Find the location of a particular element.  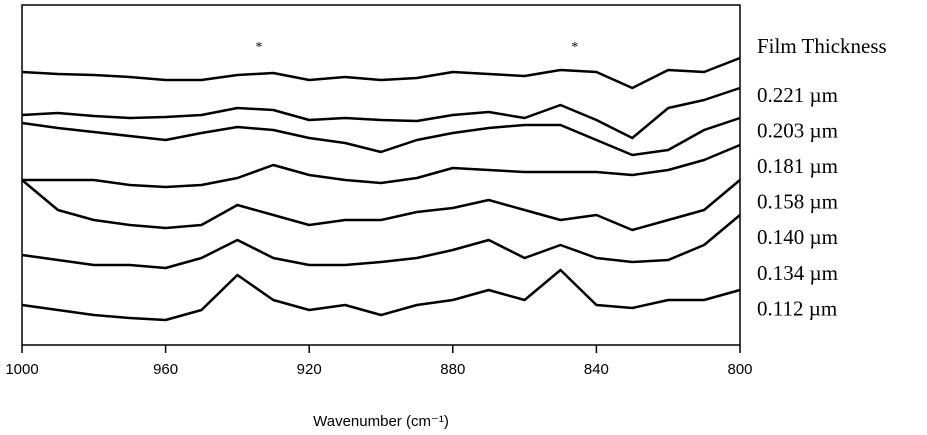

legend-label: 0.221 µm is located at coordinates (797, 95).